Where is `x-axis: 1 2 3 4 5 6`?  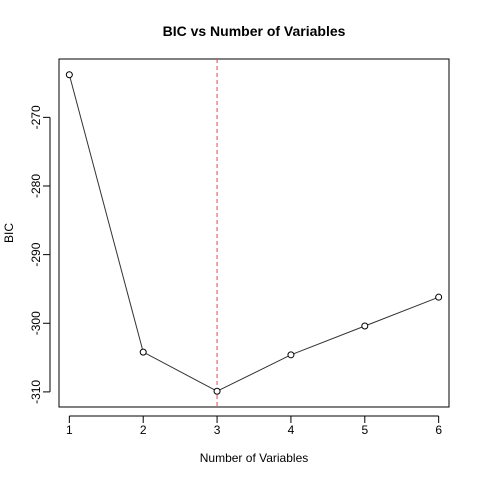
x-axis: 1 2 3 4 5 6 is located at coordinates (254, 426).